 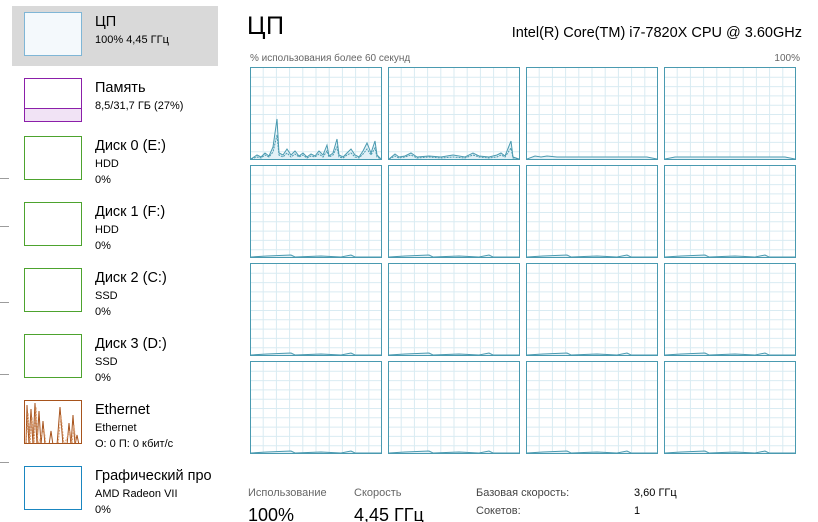 I want to click on sidebar-item-ethernet: Ethernet Ethernet О: 0 П: 0 кбит/с, so click(x=115, y=424).